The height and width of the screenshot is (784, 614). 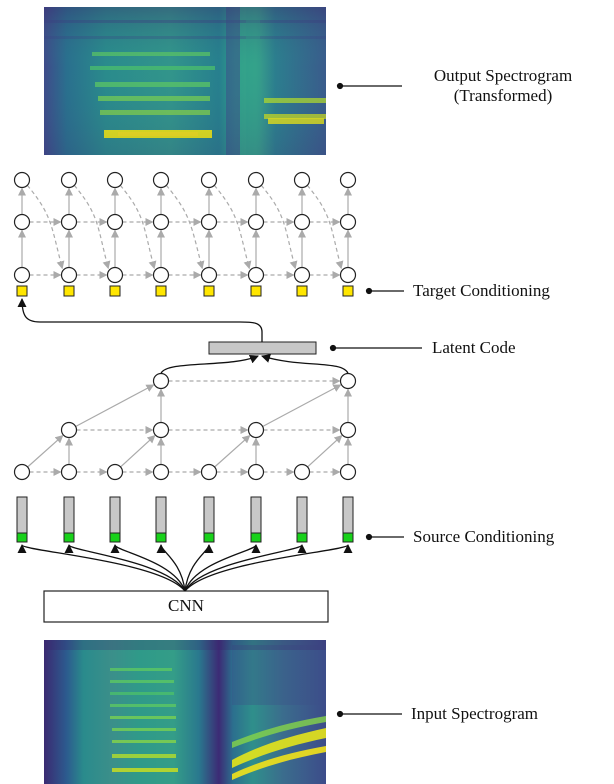 What do you see at coordinates (503, 95) in the screenshot?
I see `output-spectrogram-subtitle: (Transformed)` at bounding box center [503, 95].